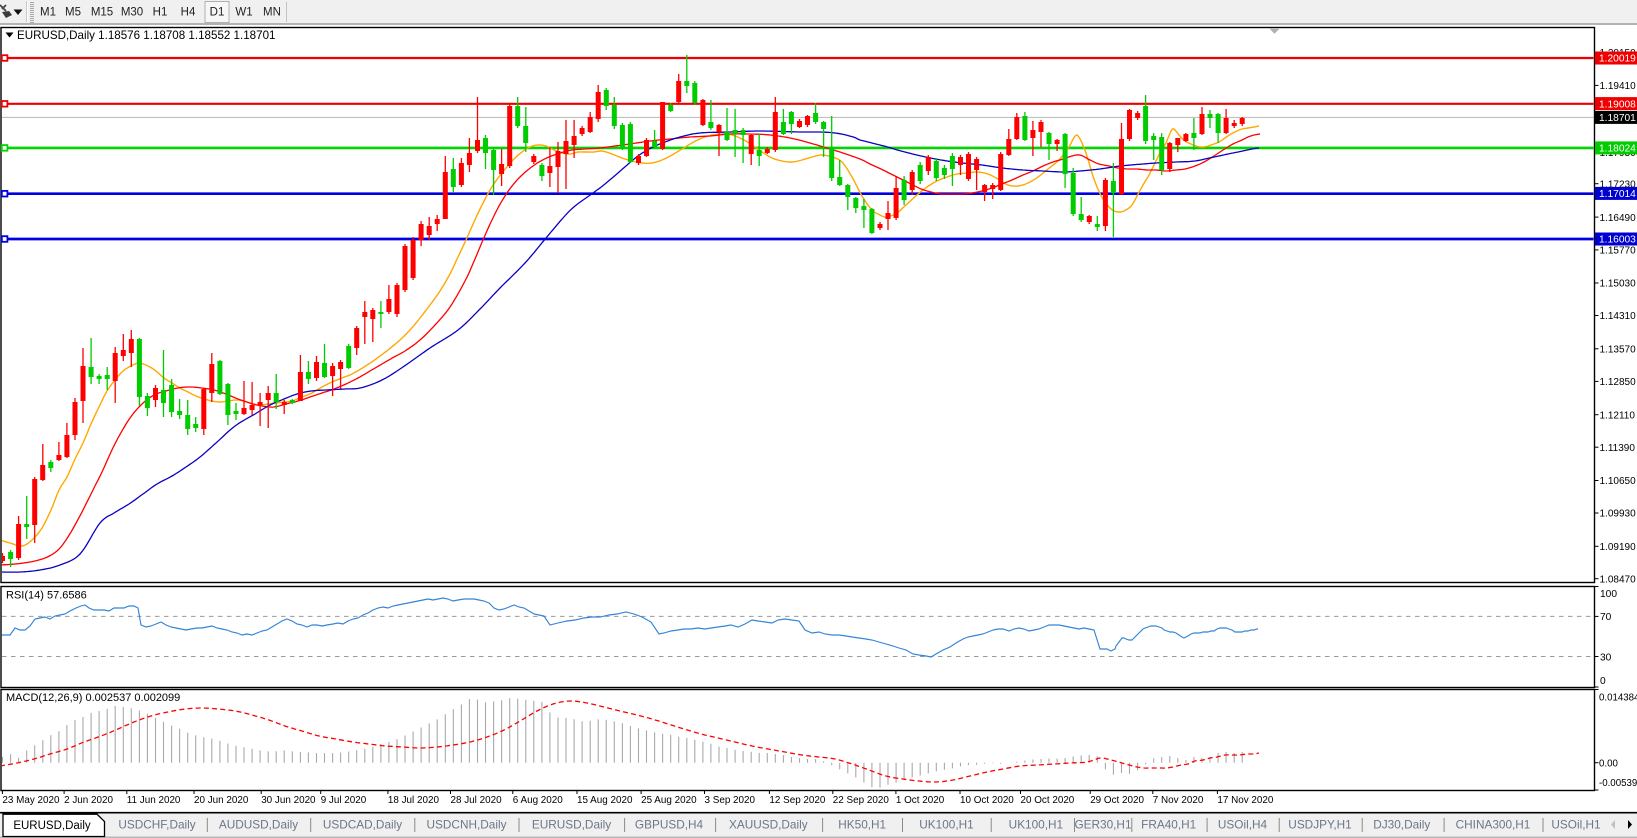 This screenshot has height=838, width=1637. I want to click on svg-text: 3 Sep 2020, so click(730, 800).